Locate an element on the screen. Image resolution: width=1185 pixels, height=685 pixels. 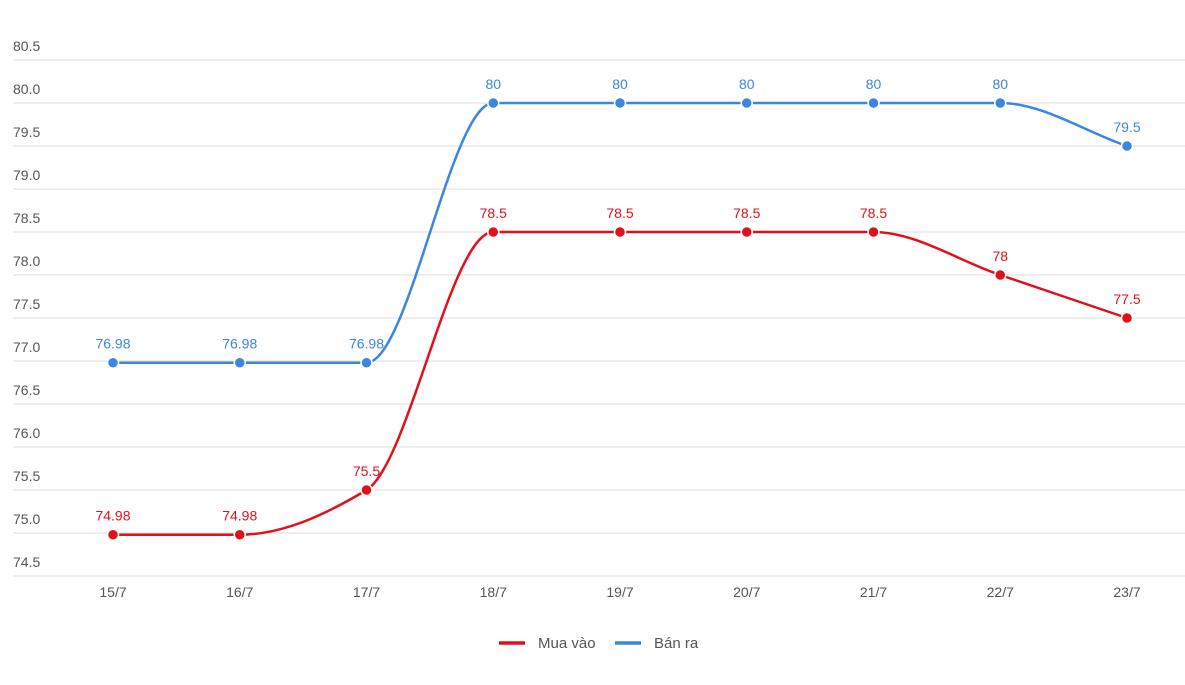
y-tick-label: 75.5 is located at coordinates (26, 476).